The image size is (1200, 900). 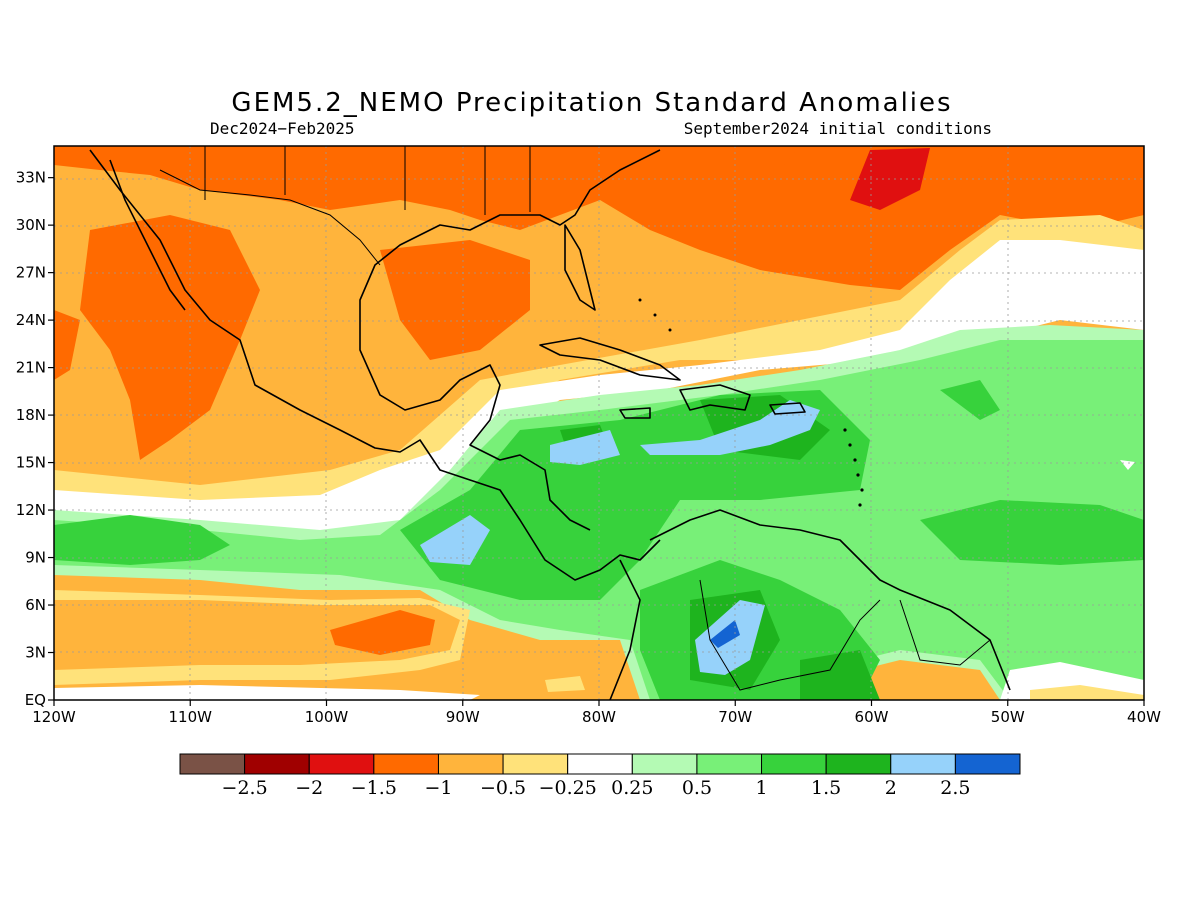 I want to click on coast-south-america-north, so click(x=830, y=600).